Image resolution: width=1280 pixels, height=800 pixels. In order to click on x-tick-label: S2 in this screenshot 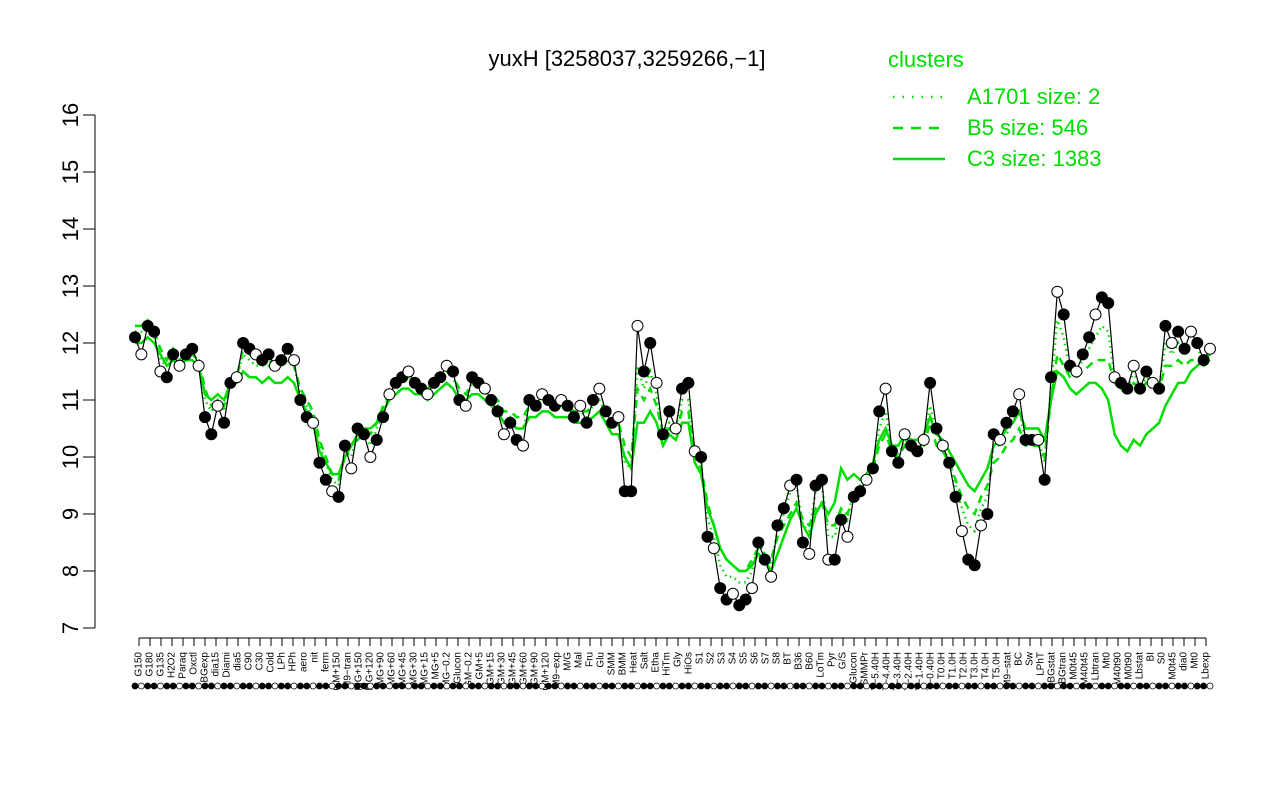, I will do `click(711, 658)`.